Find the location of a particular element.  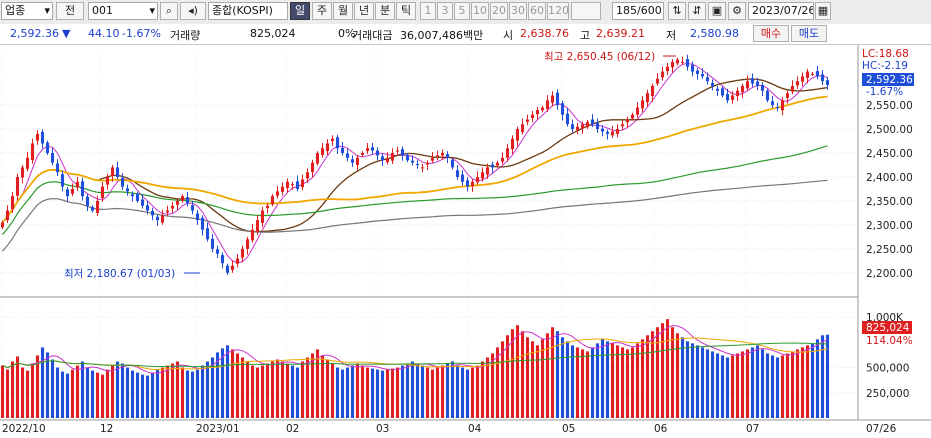

search-icon: ⌕ is located at coordinates (169, 11).